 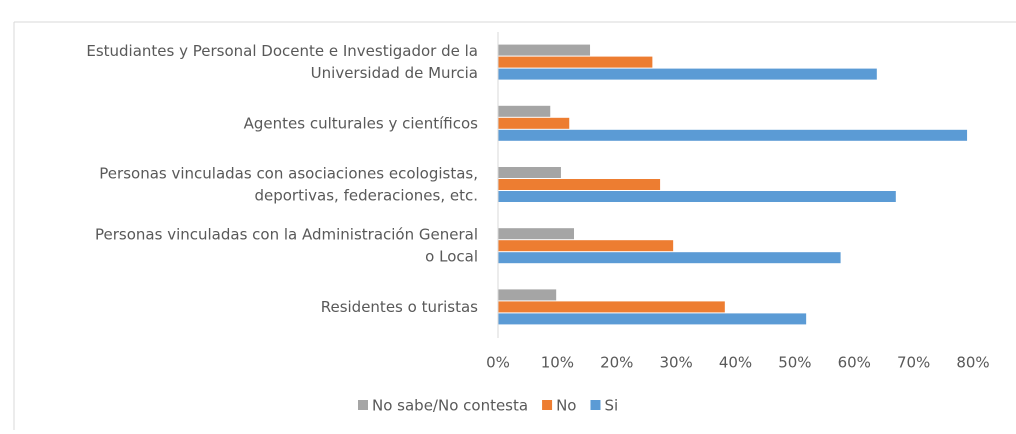 I want to click on x-tick-label: 0%, so click(x=498, y=363).